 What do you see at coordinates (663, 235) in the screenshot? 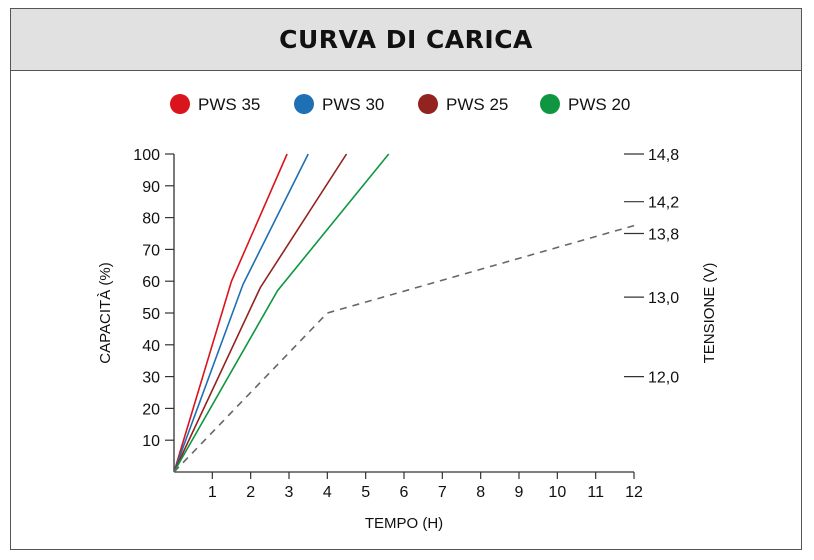
I see `y2-tick-label: 13,8` at bounding box center [663, 235].